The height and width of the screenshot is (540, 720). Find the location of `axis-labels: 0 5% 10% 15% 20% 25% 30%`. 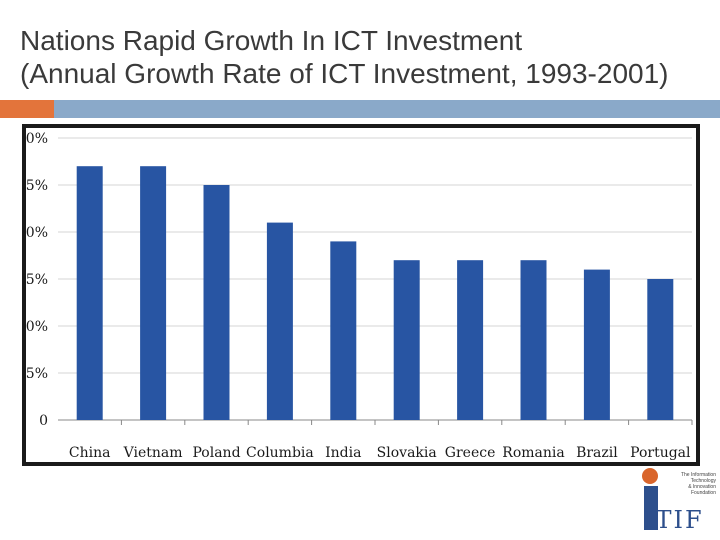

axis-labels: 0 5% 10% 15% 20% 25% 30% is located at coordinates (35, 280).